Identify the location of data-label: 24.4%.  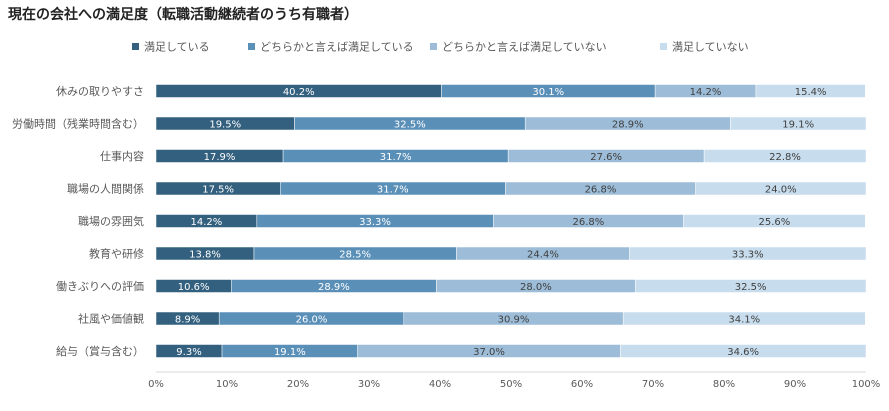
(543, 254).